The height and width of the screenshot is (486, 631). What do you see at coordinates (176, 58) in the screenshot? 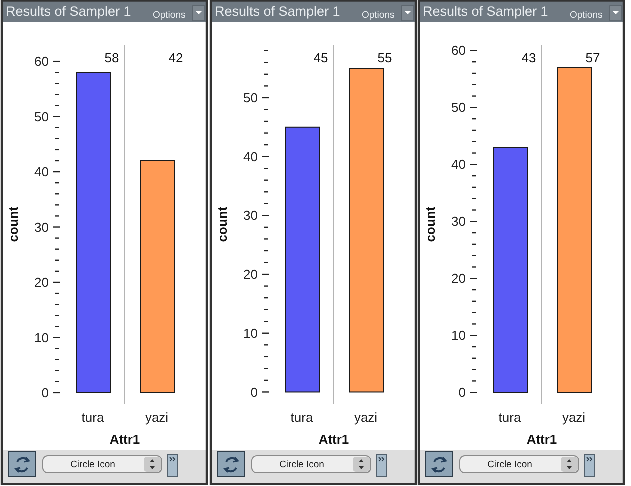
I see `annotation: 42` at bounding box center [176, 58].